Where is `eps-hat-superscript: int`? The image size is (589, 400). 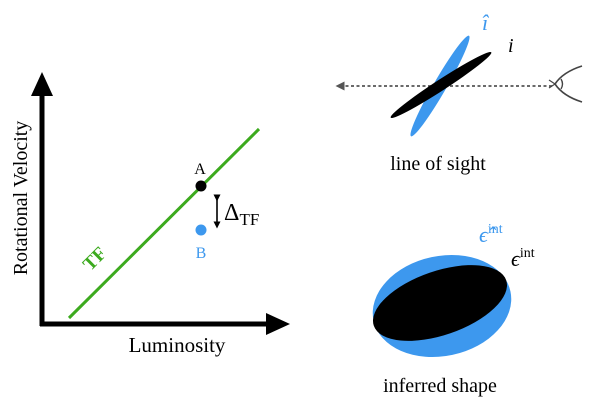 eps-hat-superscript: int is located at coordinates (495, 229).